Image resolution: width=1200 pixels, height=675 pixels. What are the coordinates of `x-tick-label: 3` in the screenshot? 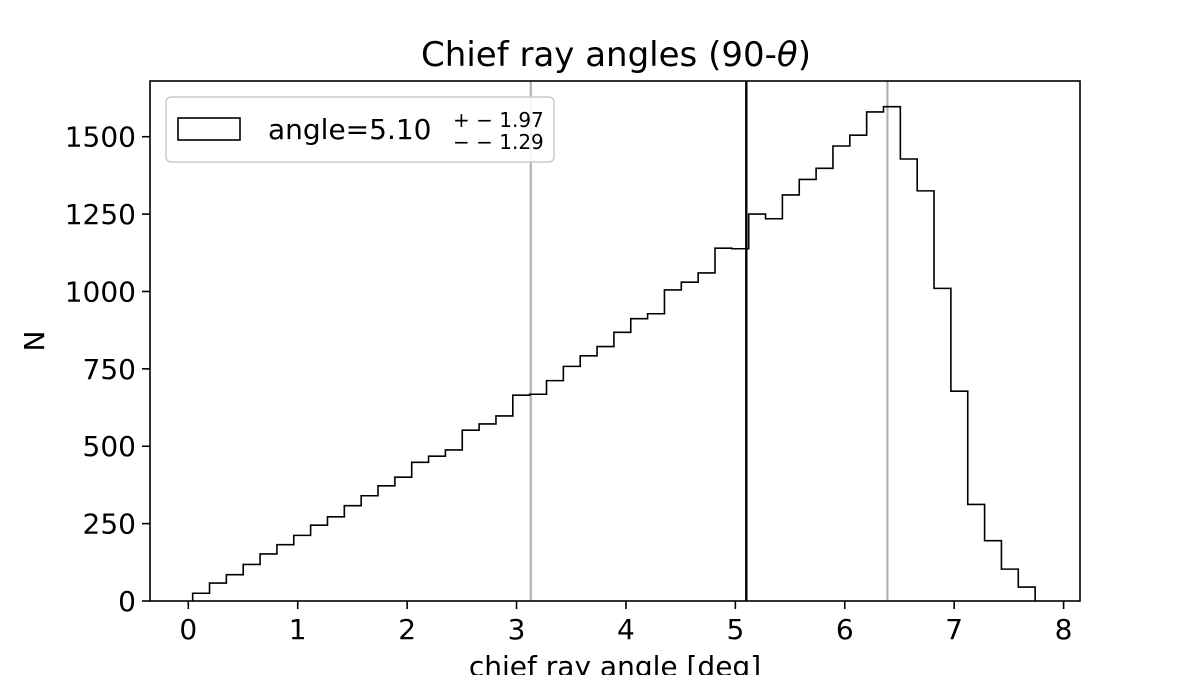 It's located at (517, 629).